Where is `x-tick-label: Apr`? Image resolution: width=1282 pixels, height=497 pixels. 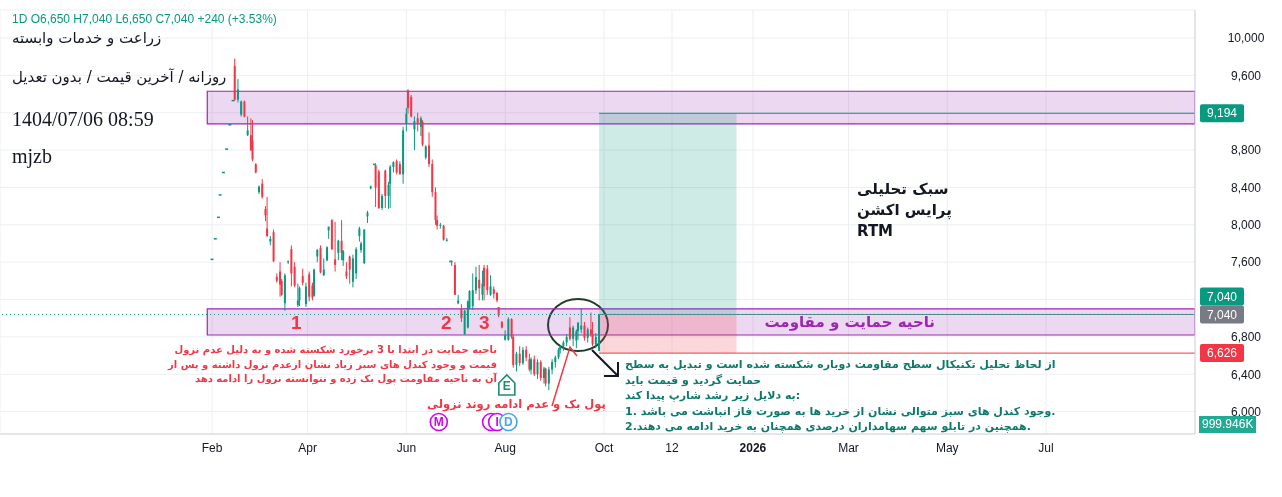 x-tick-label: Apr is located at coordinates (307, 448).